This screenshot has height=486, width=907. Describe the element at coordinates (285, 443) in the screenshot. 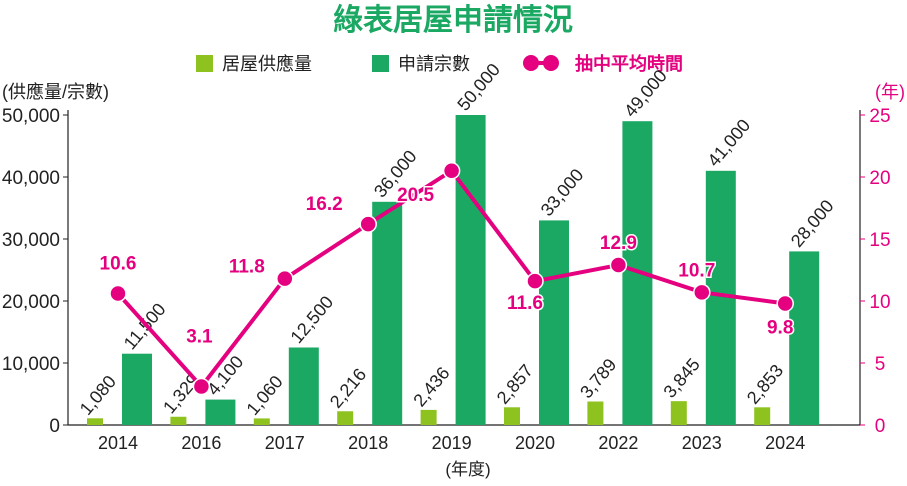

I see `x-tick-label: 2017` at that location.